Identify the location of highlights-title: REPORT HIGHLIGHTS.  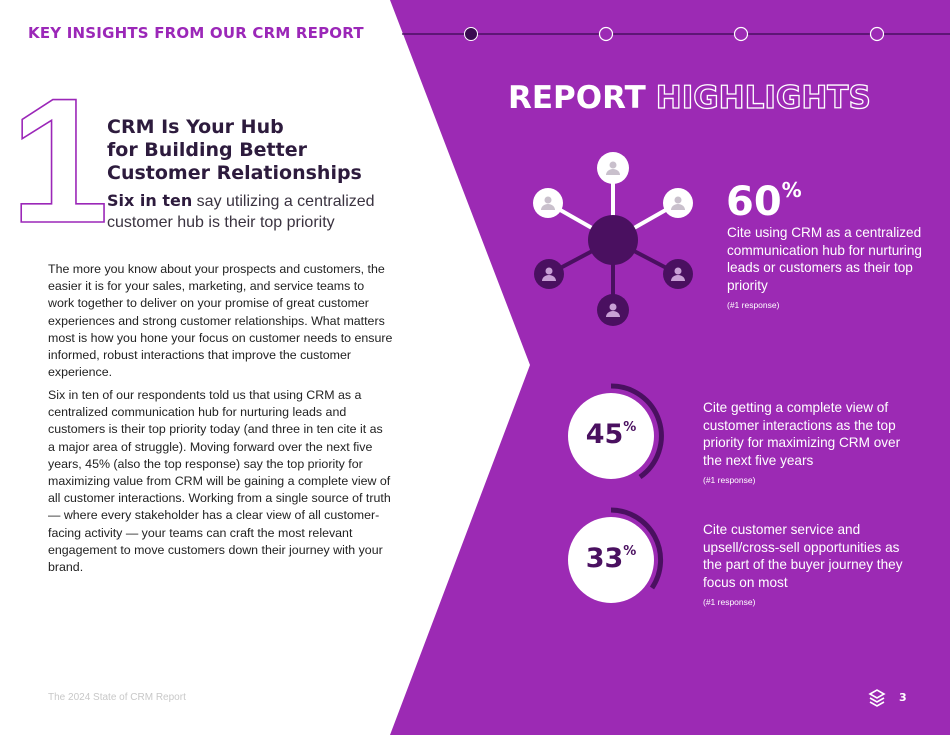
(689, 98).